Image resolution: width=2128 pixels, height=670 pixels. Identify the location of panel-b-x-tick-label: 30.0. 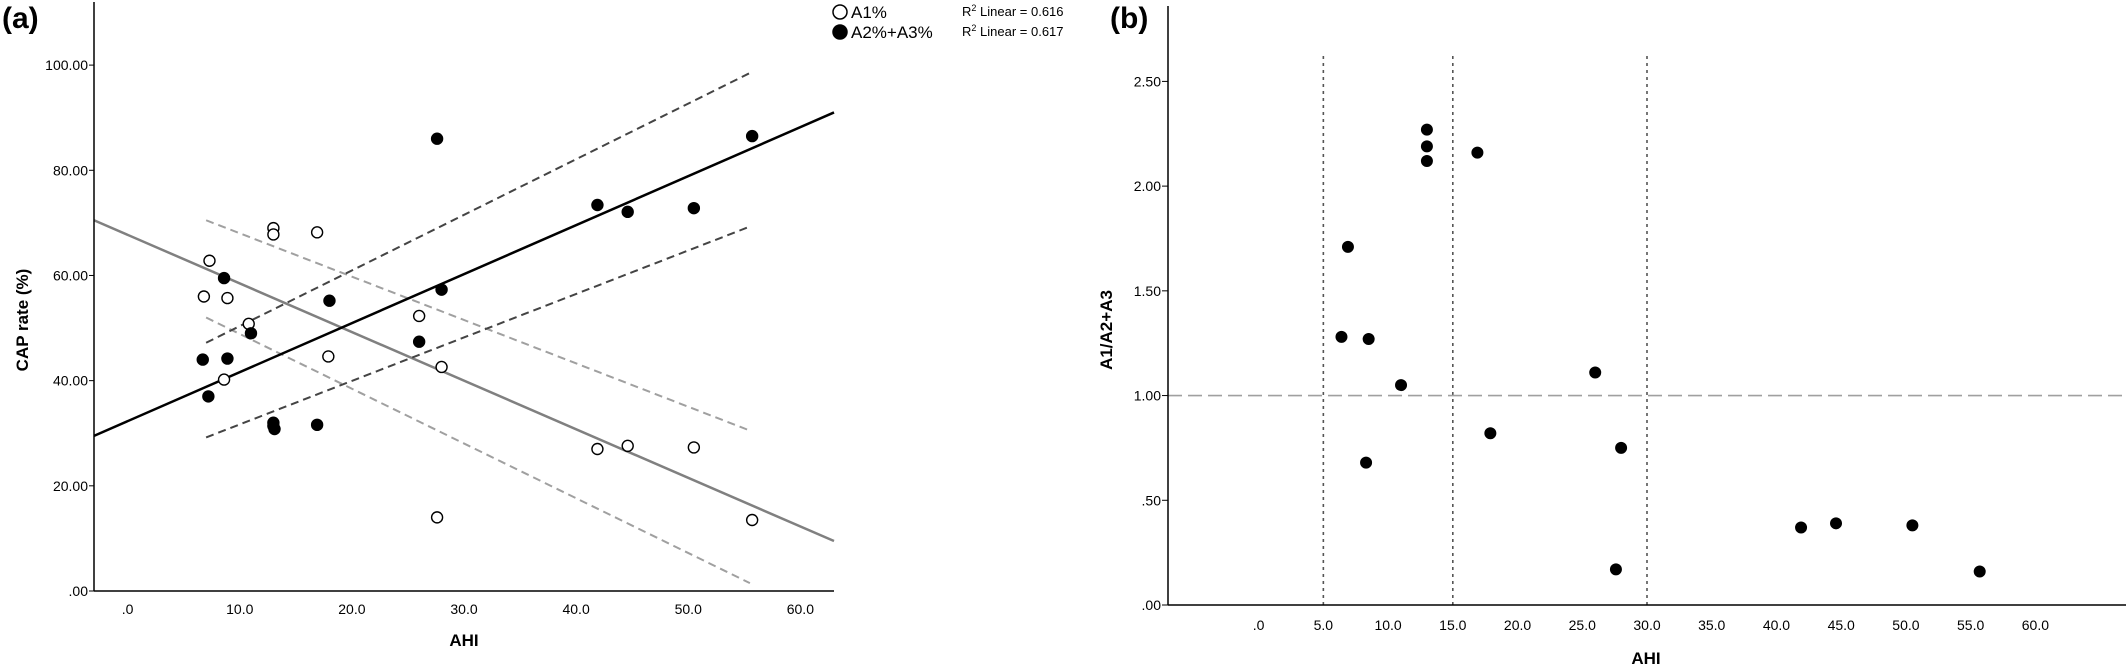
(1646, 625).